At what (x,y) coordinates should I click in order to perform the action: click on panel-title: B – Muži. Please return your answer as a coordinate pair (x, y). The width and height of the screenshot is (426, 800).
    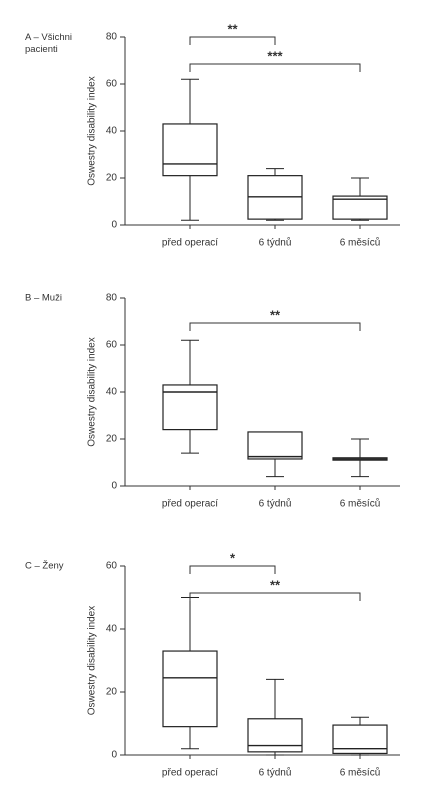
    Looking at the image, I should click on (43, 298).